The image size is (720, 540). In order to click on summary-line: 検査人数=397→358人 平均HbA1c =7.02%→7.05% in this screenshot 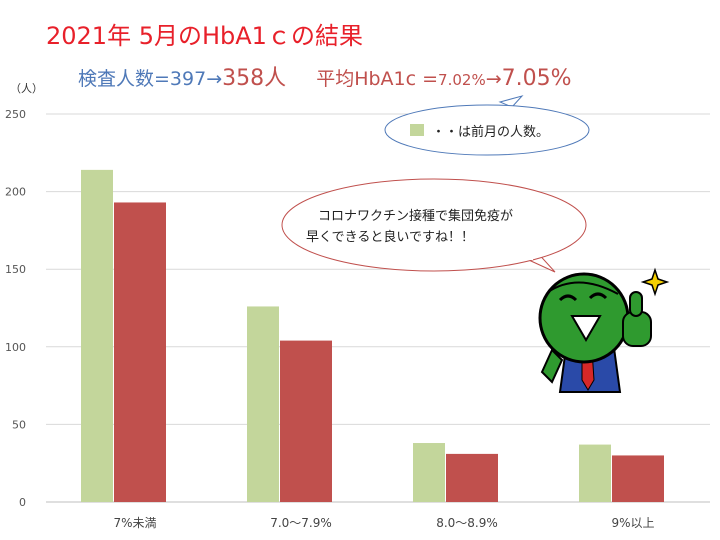, I will do `click(325, 76)`.